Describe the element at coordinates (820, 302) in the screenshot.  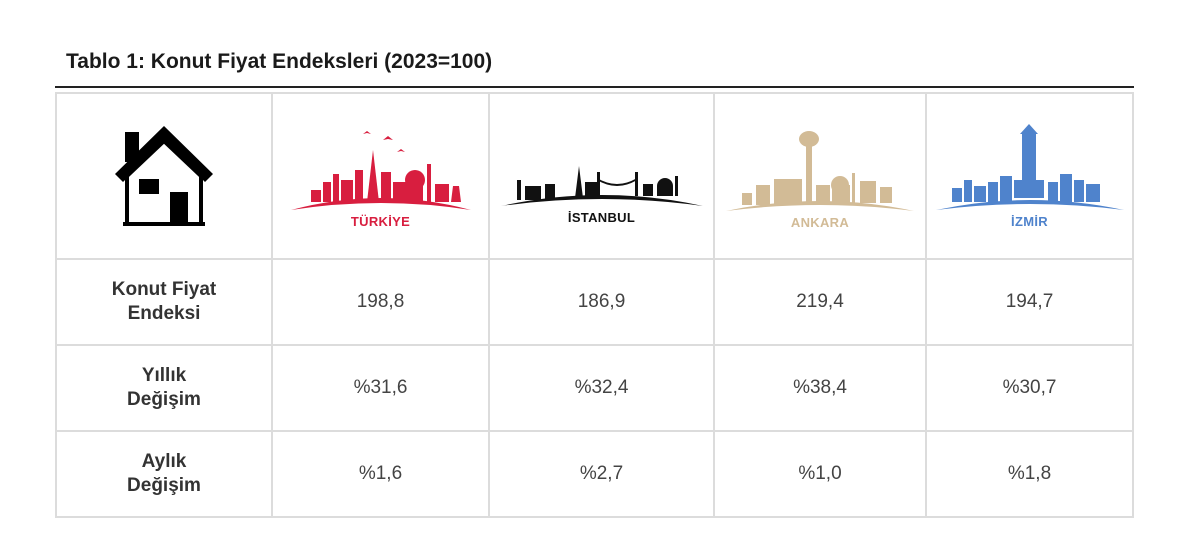
I see `table-cell: 219,4` at that location.